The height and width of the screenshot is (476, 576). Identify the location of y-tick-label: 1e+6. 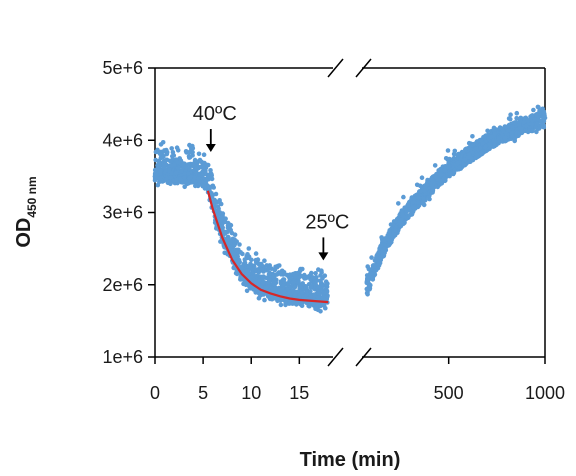
(122, 357).